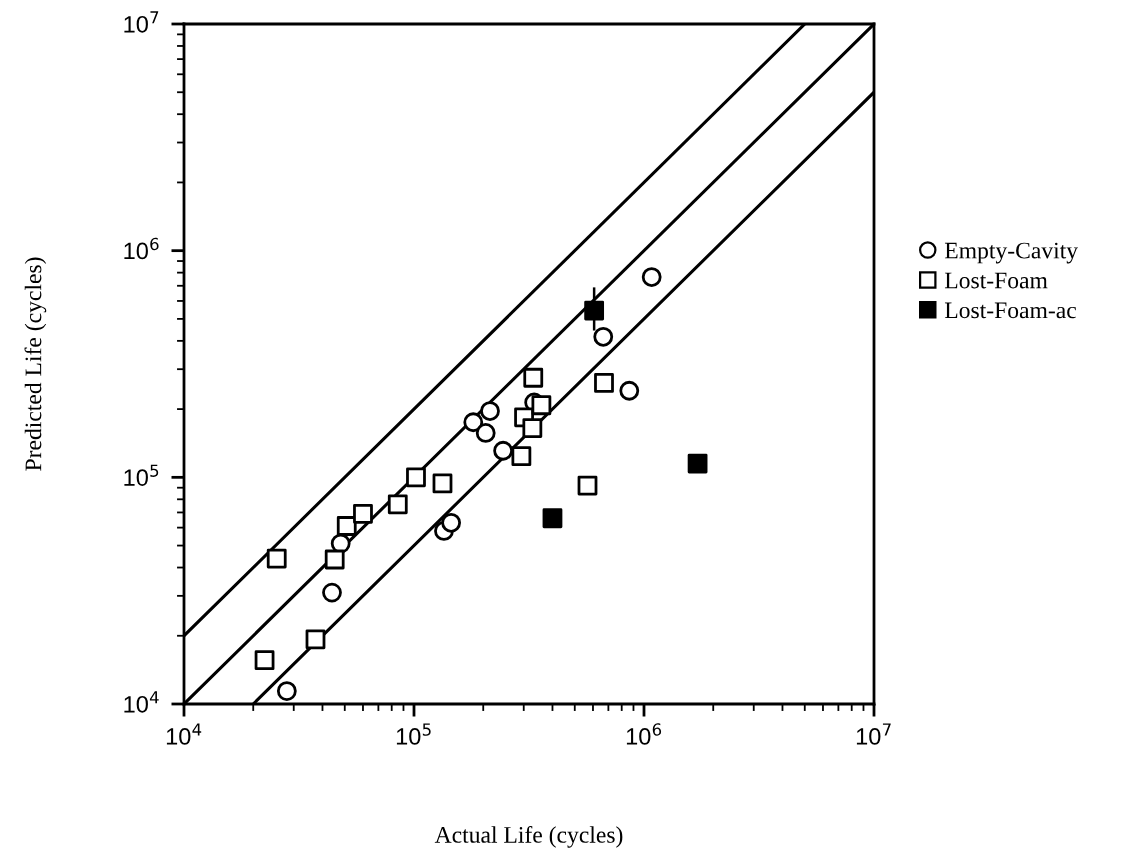 This screenshot has height=854, width=1134. Describe the element at coordinates (413, 734) in the screenshot. I see `x-tick-label: 10$^{5}$` at that location.